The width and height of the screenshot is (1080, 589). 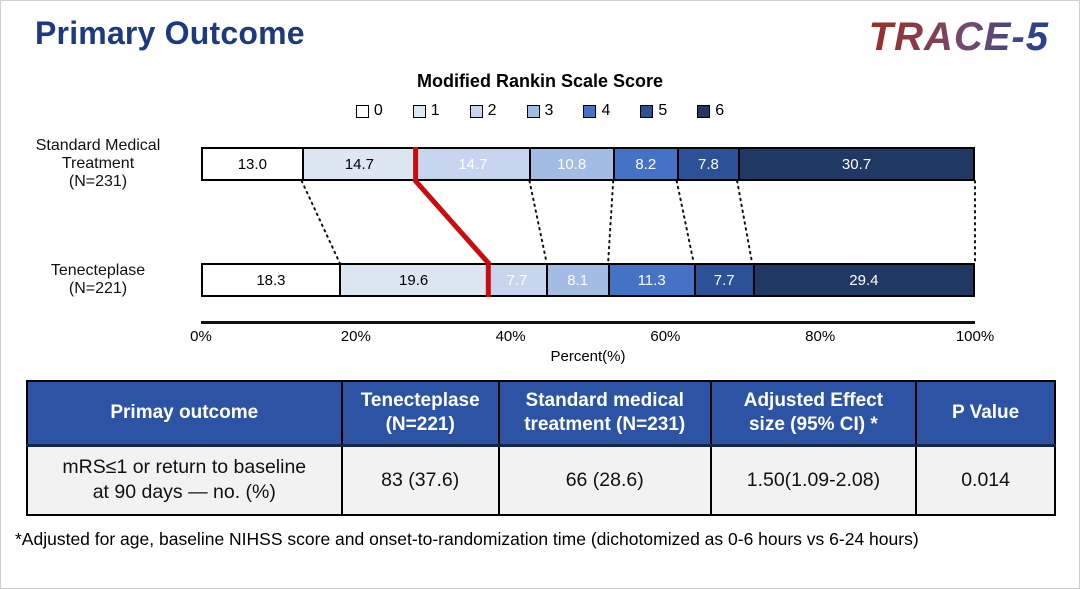 I want to click on legend-item-mrs-6: 6, so click(x=710, y=111).